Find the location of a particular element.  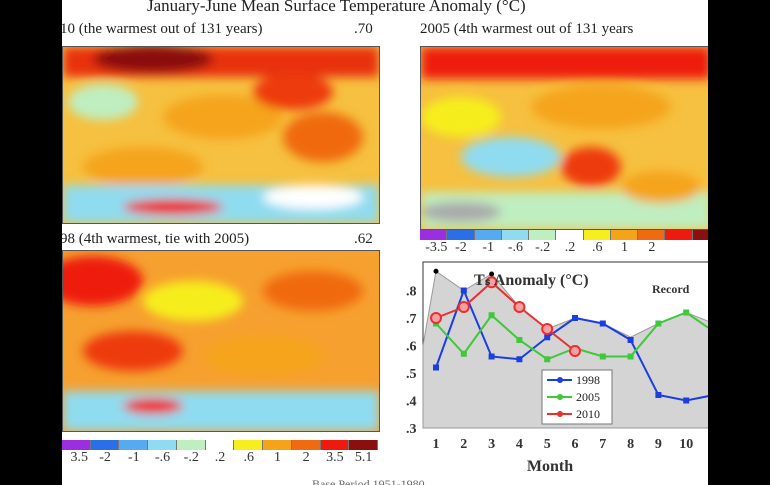

x-tick-label: 10 is located at coordinates (686, 444).